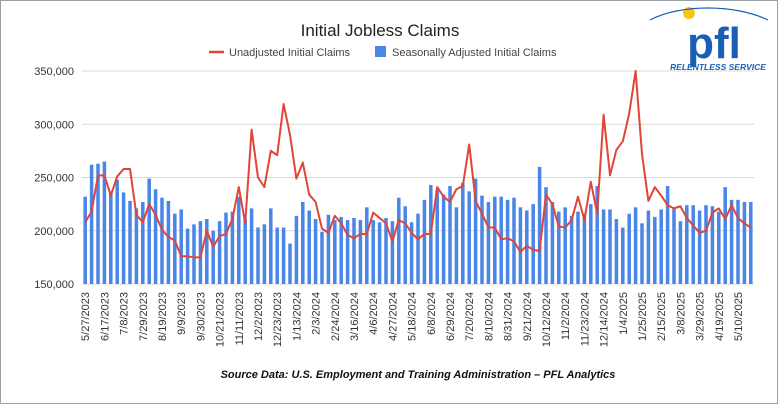 The width and height of the screenshot is (778, 404). Describe the element at coordinates (336, 316) in the screenshot. I see `x-tick-label: 2/24/2024` at that location.